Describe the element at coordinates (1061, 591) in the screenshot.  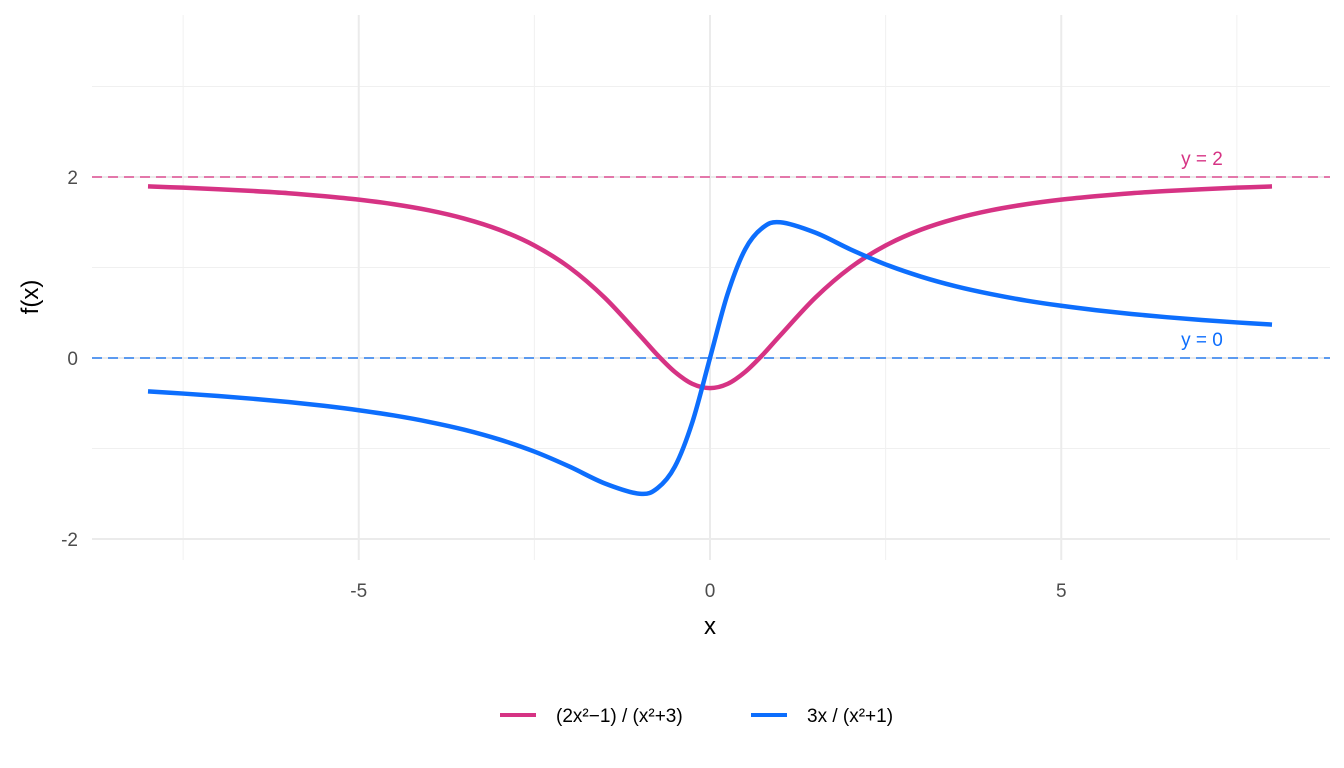
I see `x-tick-label: 5` at that location.